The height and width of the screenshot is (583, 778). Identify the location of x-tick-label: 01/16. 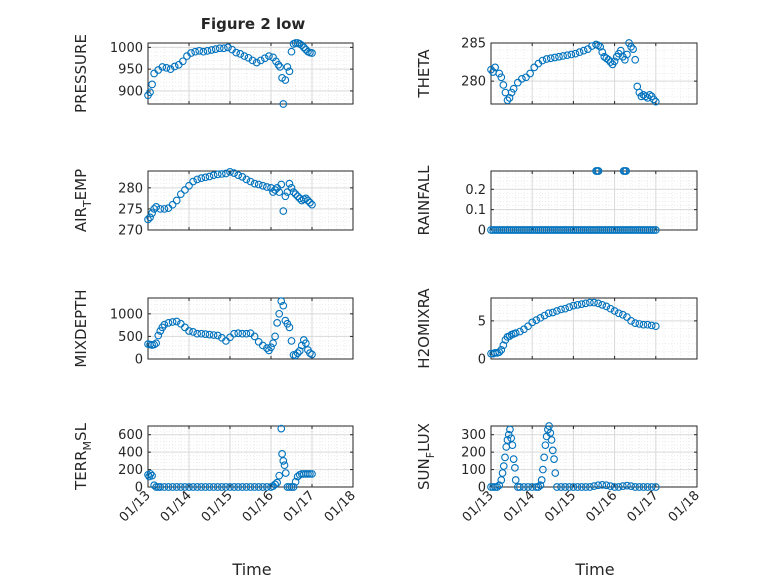
(601, 506).